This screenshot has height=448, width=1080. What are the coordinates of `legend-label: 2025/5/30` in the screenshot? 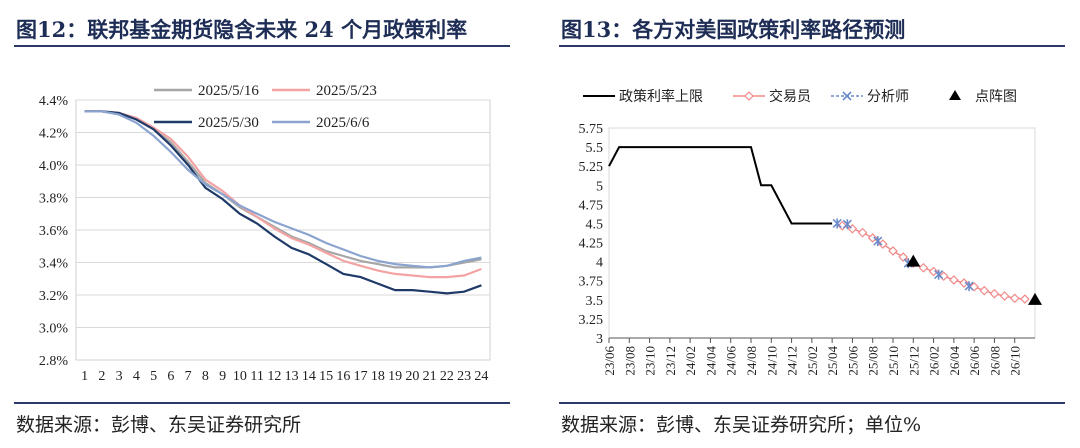 It's located at (228, 123).